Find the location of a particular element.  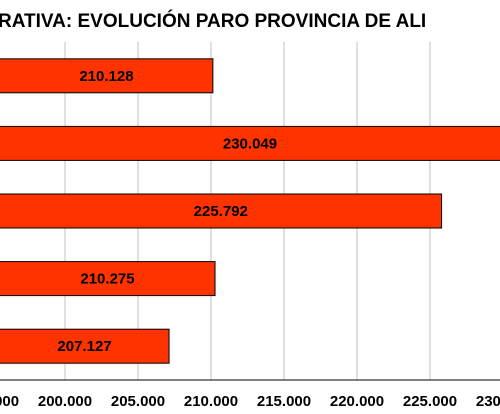

x-tick-label: 205.000 is located at coordinates (138, 401).